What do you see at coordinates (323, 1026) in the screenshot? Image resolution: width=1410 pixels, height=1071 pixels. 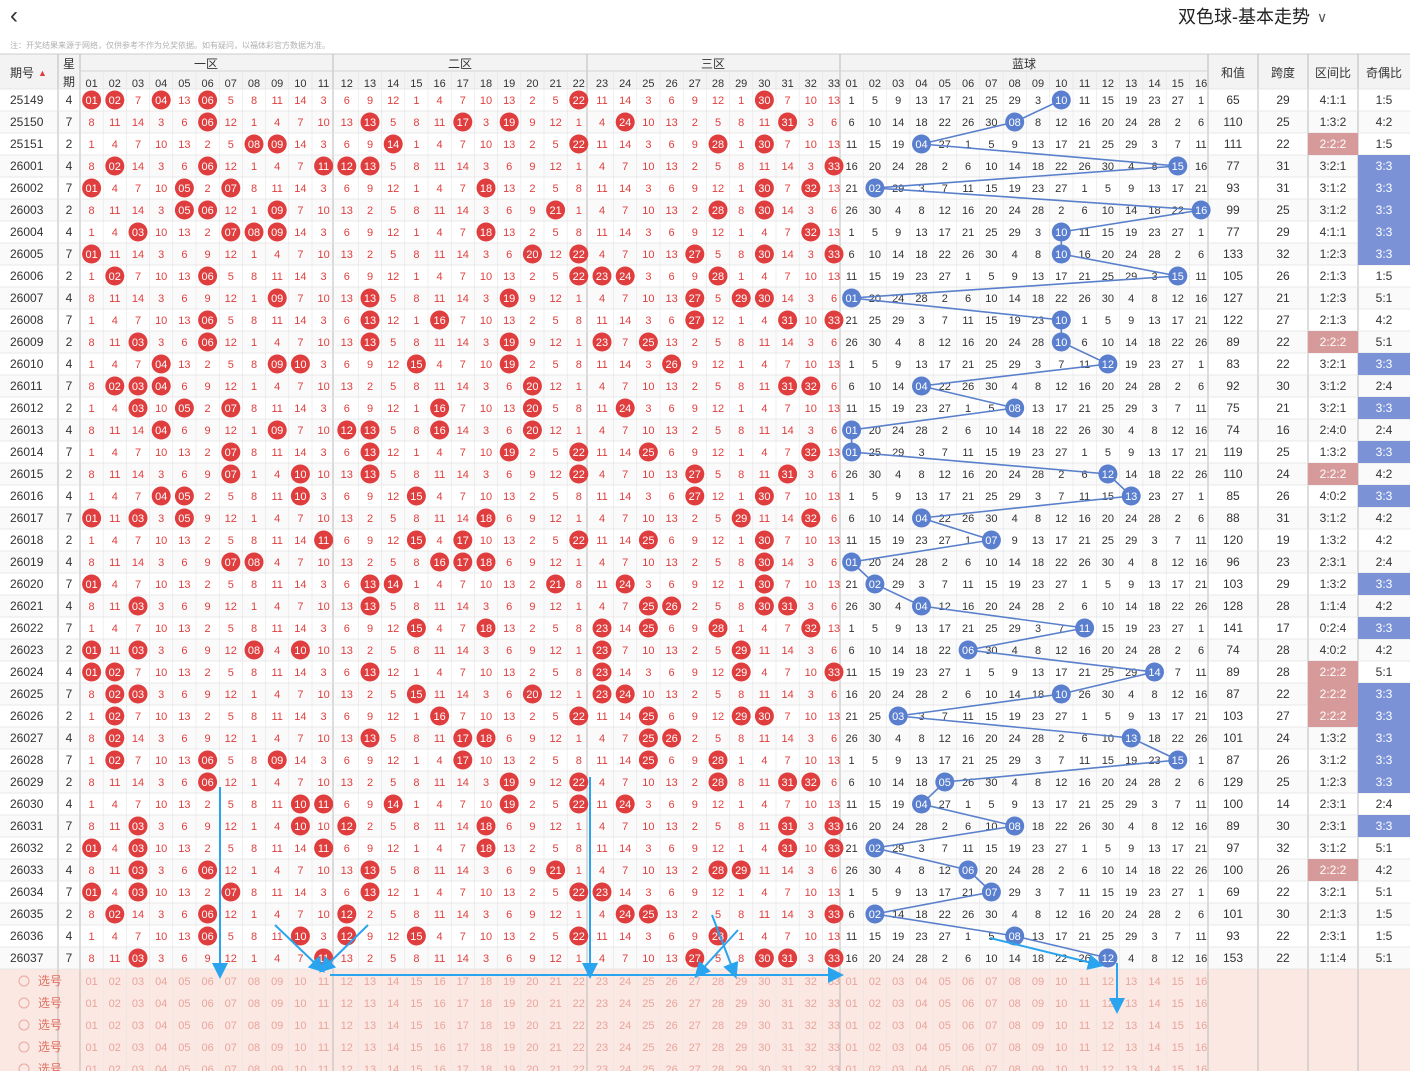 I see `pick-red-number: 11` at bounding box center [323, 1026].